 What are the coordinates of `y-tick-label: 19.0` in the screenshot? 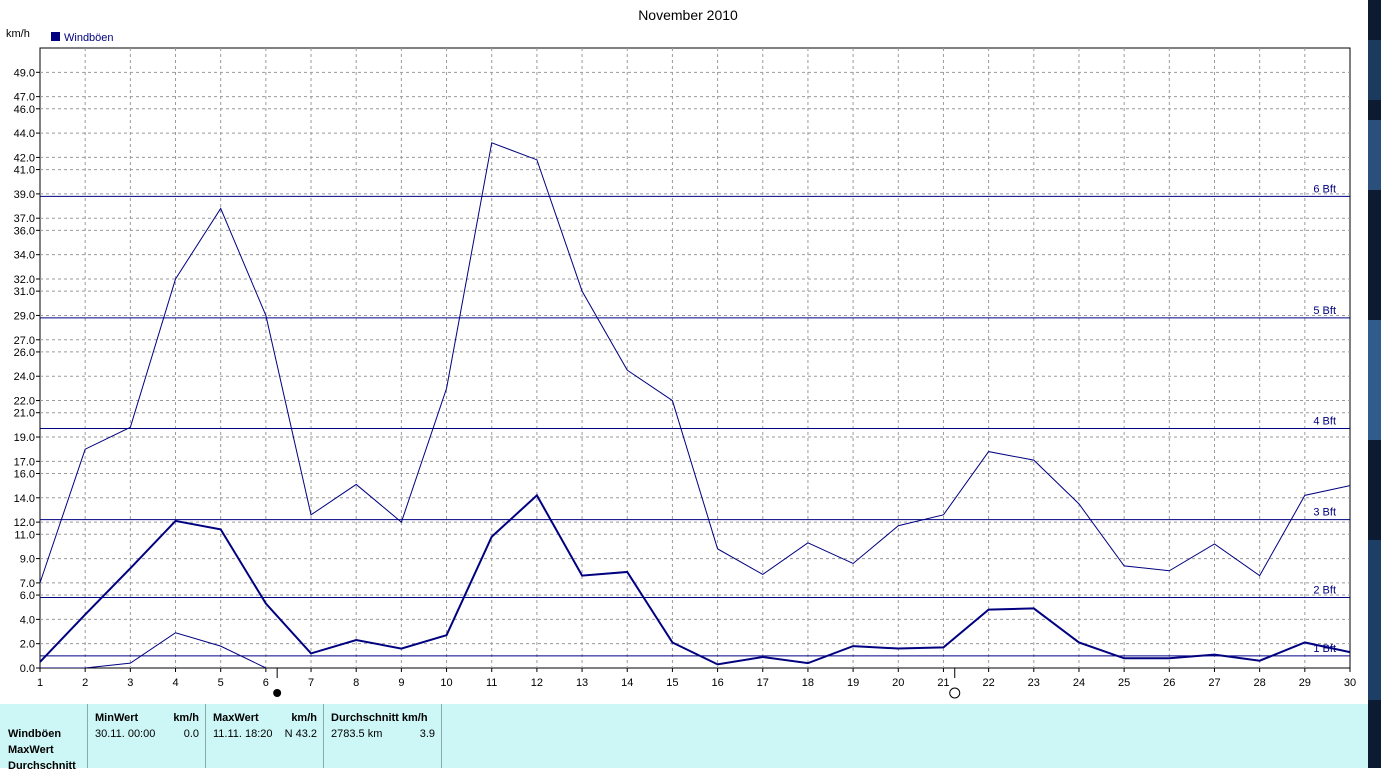 It's located at (24, 438).